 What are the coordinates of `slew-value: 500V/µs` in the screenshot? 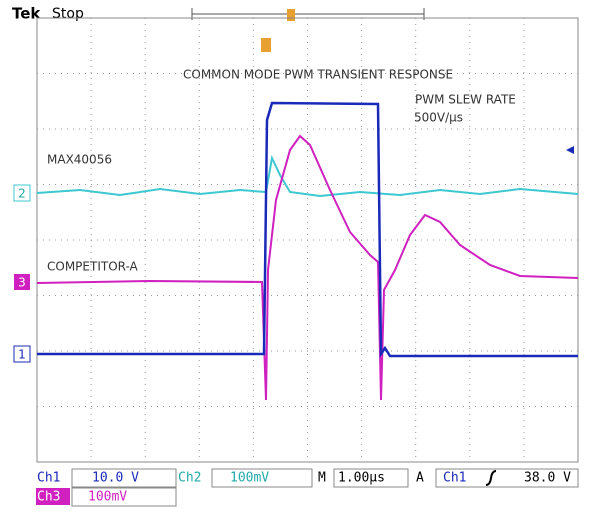 It's located at (438, 118).